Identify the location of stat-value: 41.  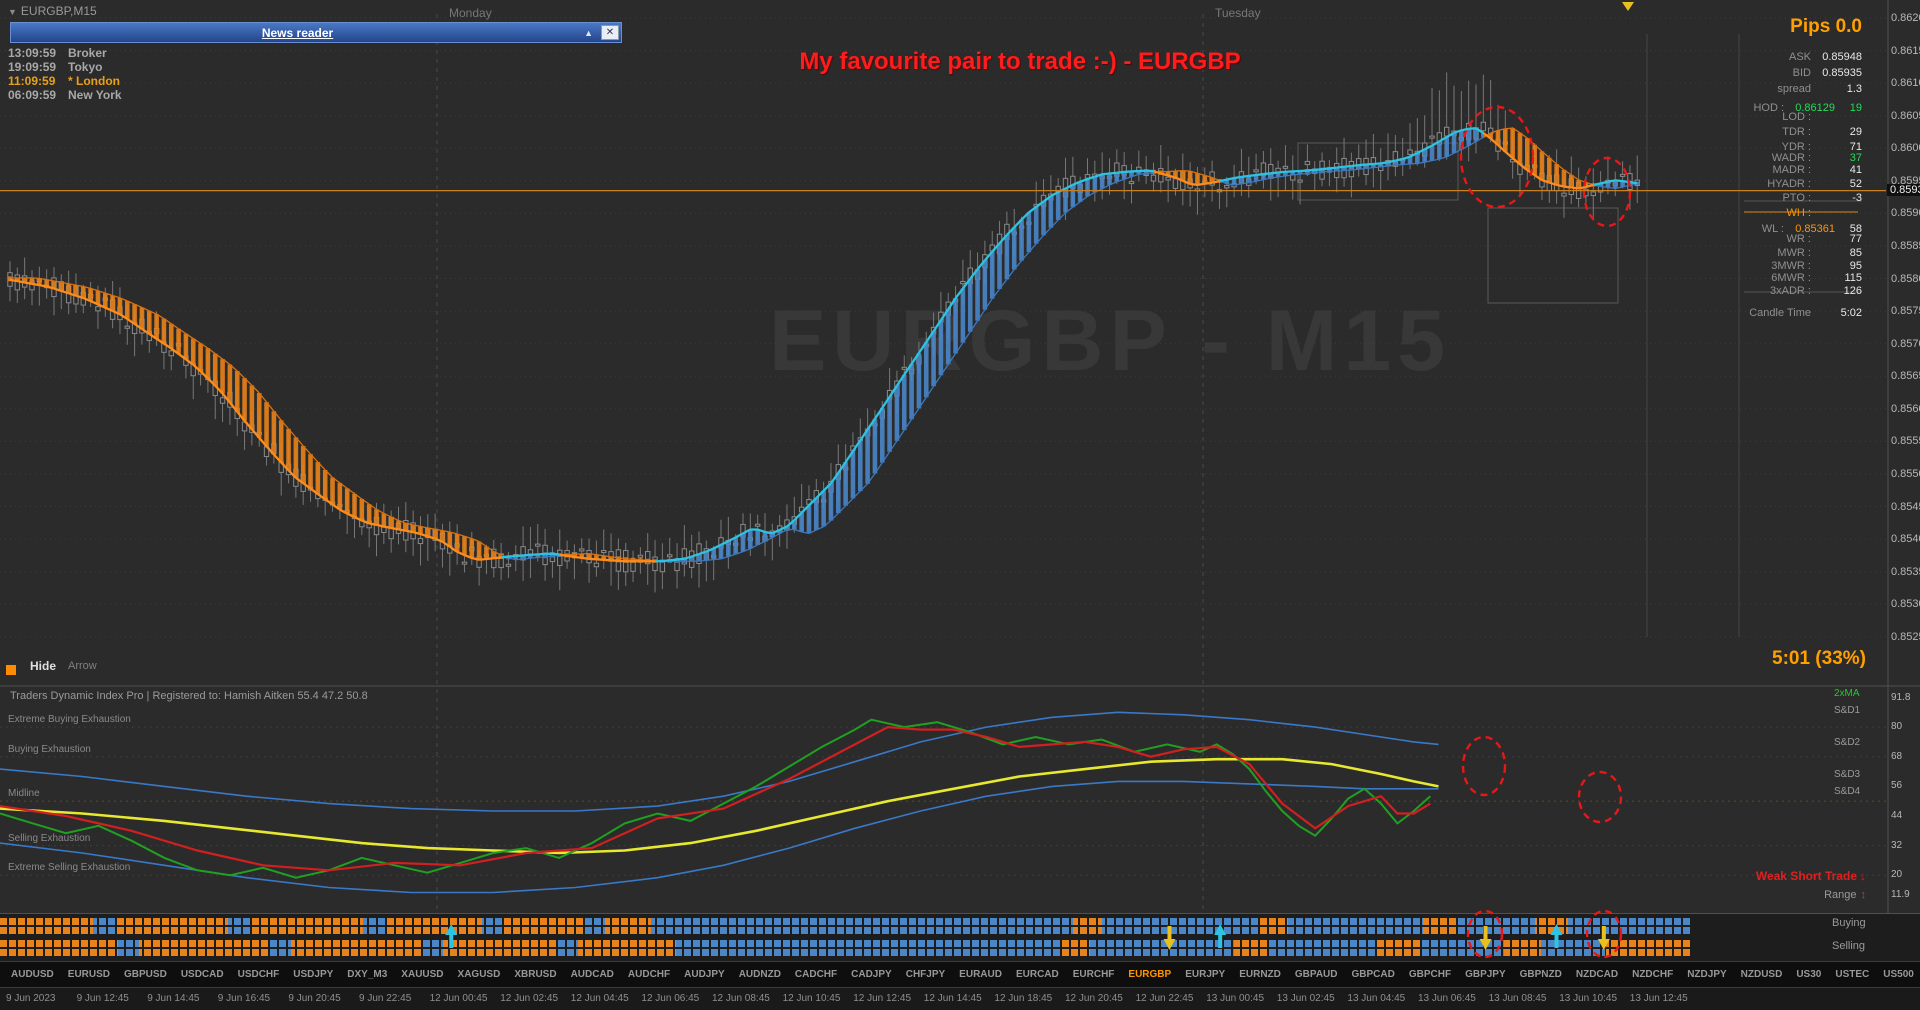
(1855, 170).